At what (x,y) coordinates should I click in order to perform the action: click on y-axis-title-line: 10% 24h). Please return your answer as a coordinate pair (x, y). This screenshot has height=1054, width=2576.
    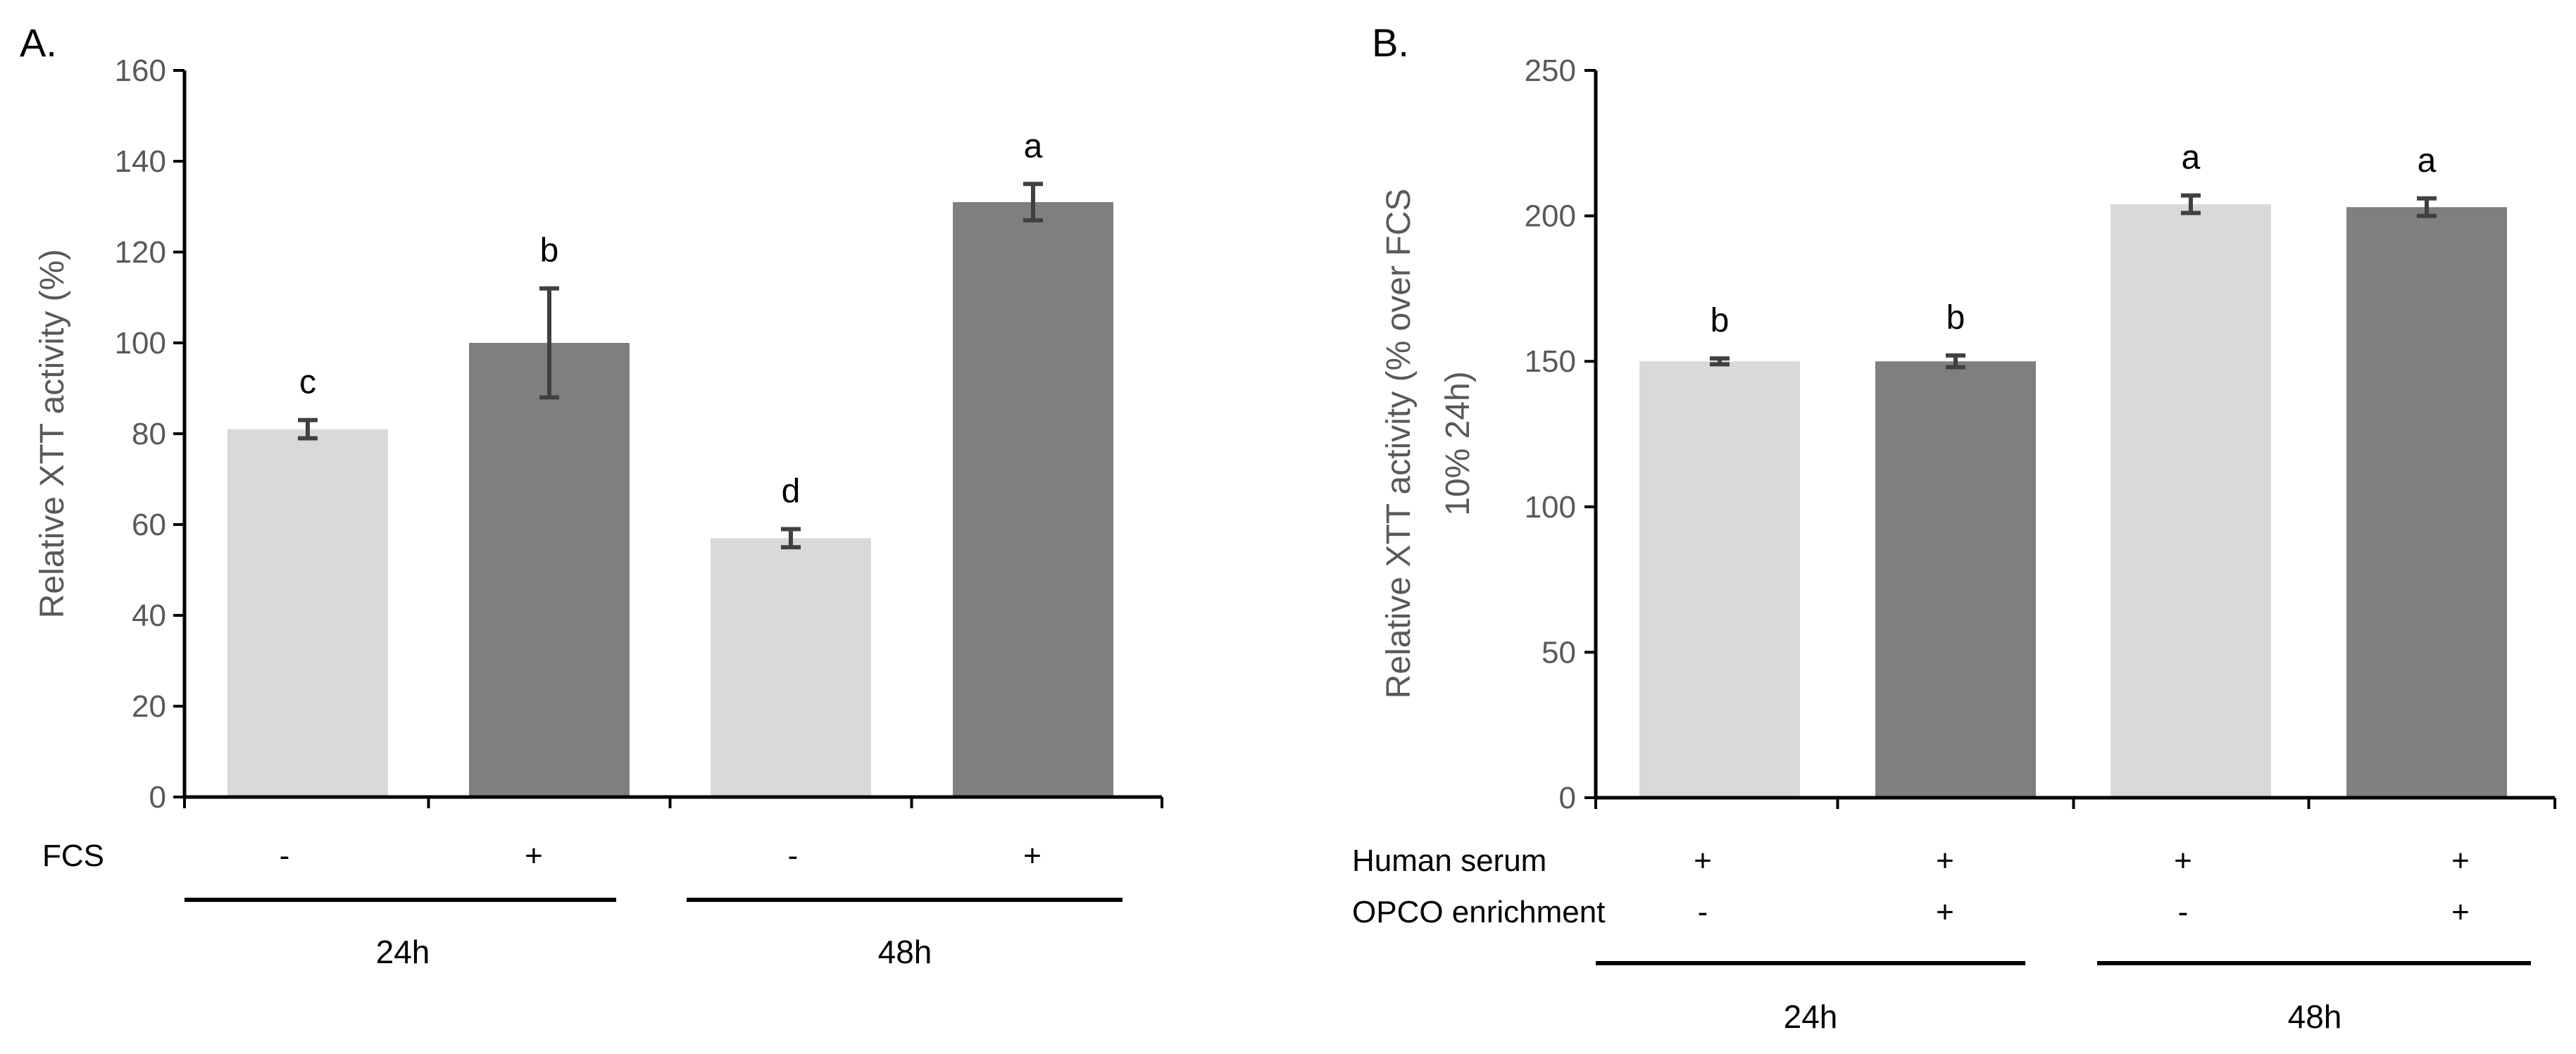
    Looking at the image, I should click on (1458, 443).